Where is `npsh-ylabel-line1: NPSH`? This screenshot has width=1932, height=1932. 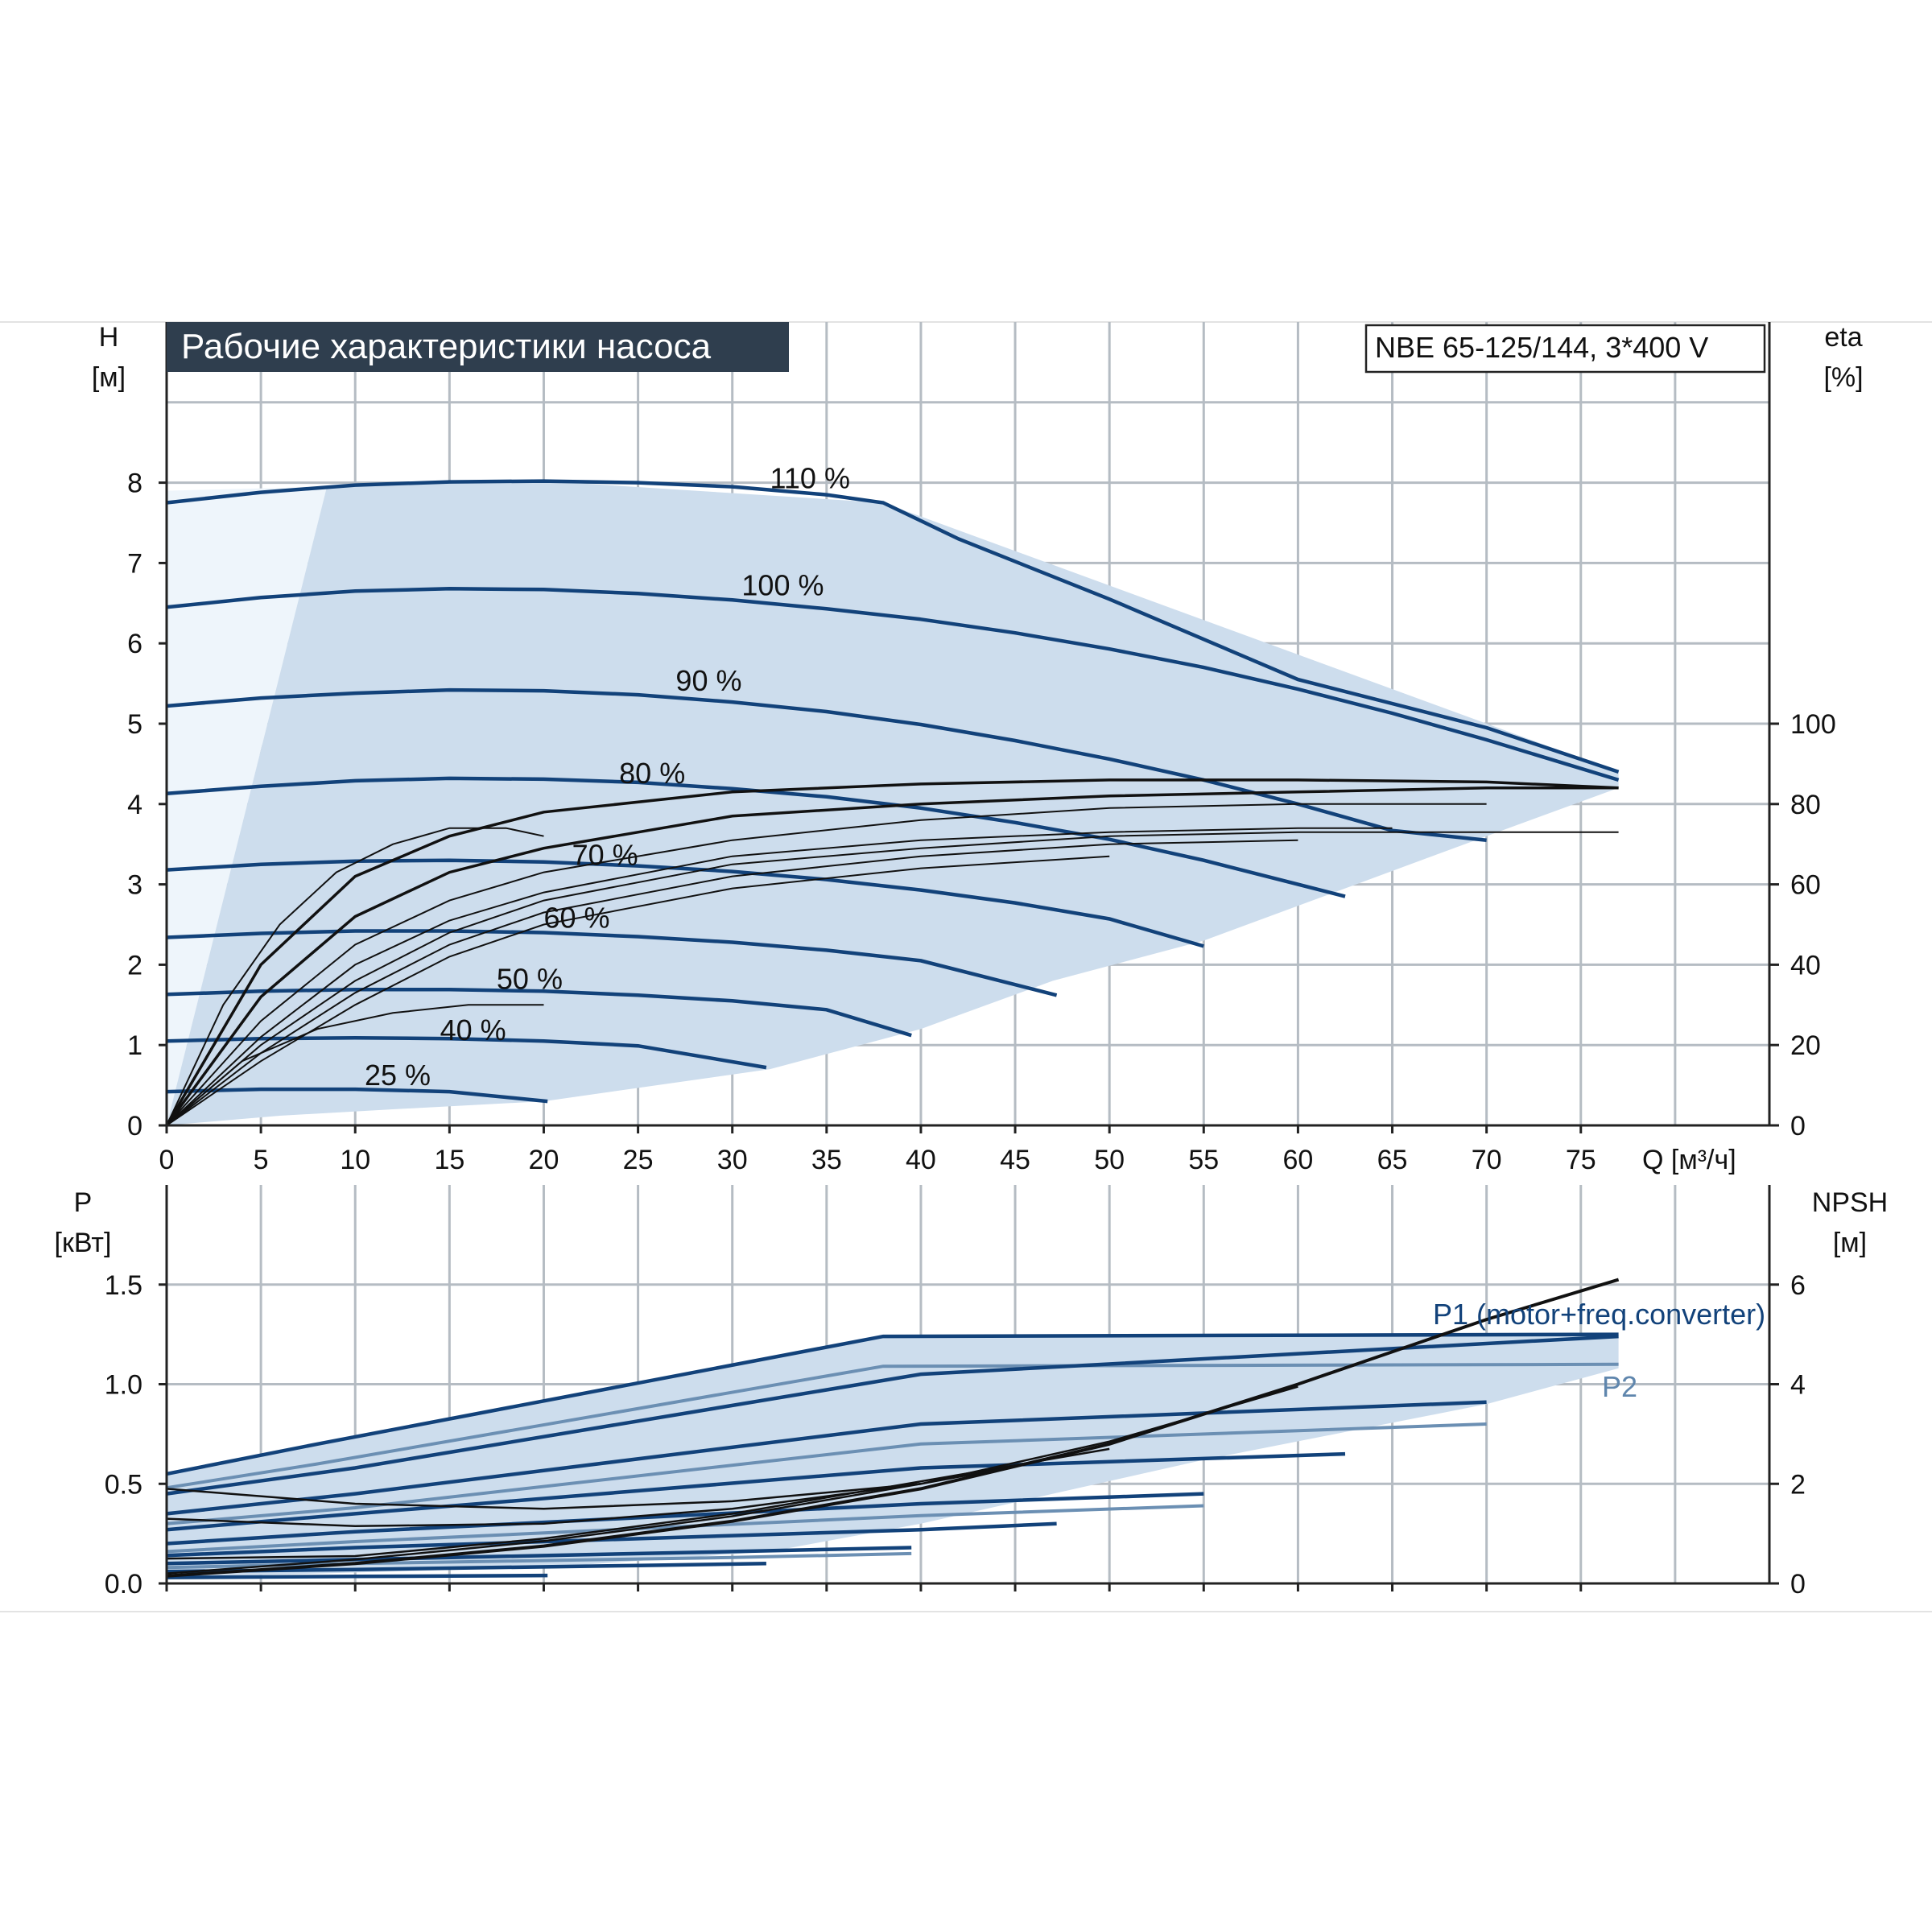
npsh-ylabel-line1: NPSH is located at coordinates (1850, 1202).